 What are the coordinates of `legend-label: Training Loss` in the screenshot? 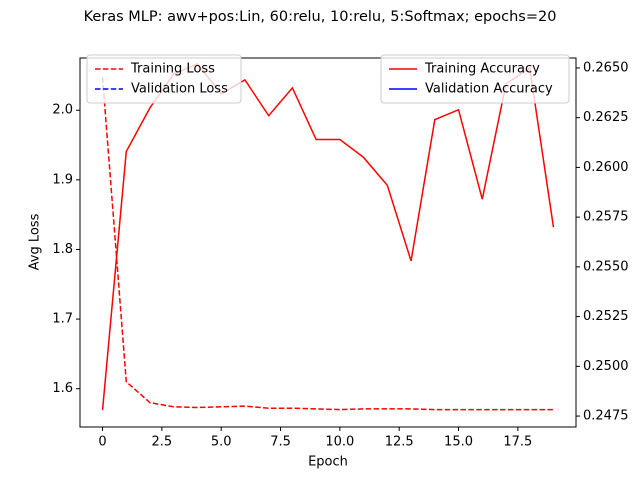 It's located at (172, 69).